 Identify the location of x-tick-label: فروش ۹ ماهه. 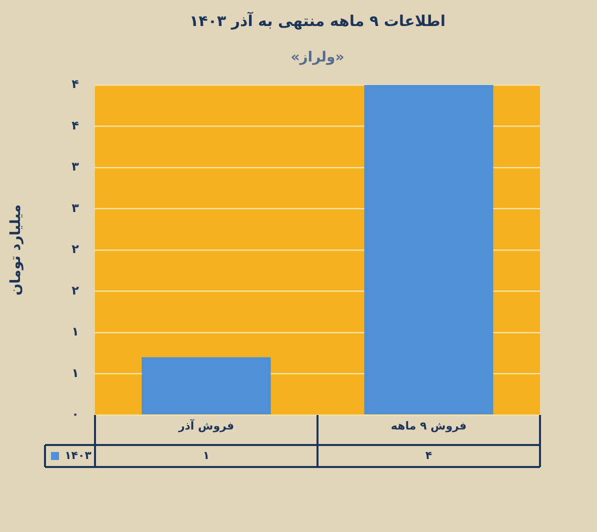
(428, 425).